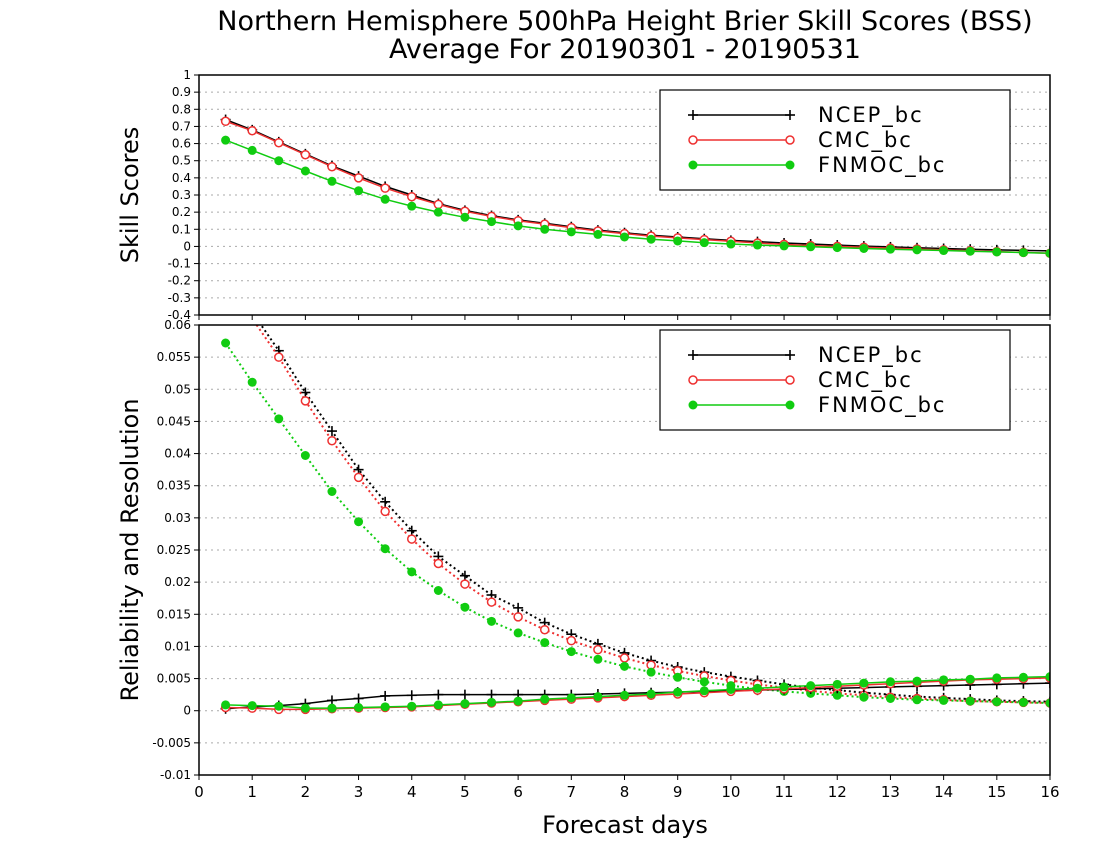 The height and width of the screenshot is (850, 1100). What do you see at coordinates (635, 692) in the screenshot?
I see `series-FNMOC_bc-reliability` at bounding box center [635, 692].